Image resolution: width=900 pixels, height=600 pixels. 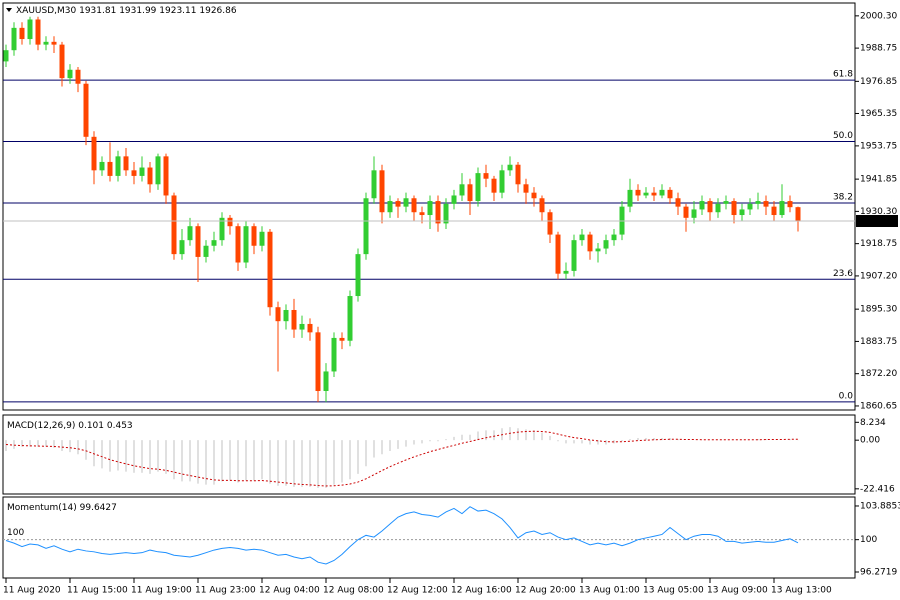 I want to click on macd-value: 0.101, so click(x=91, y=426).